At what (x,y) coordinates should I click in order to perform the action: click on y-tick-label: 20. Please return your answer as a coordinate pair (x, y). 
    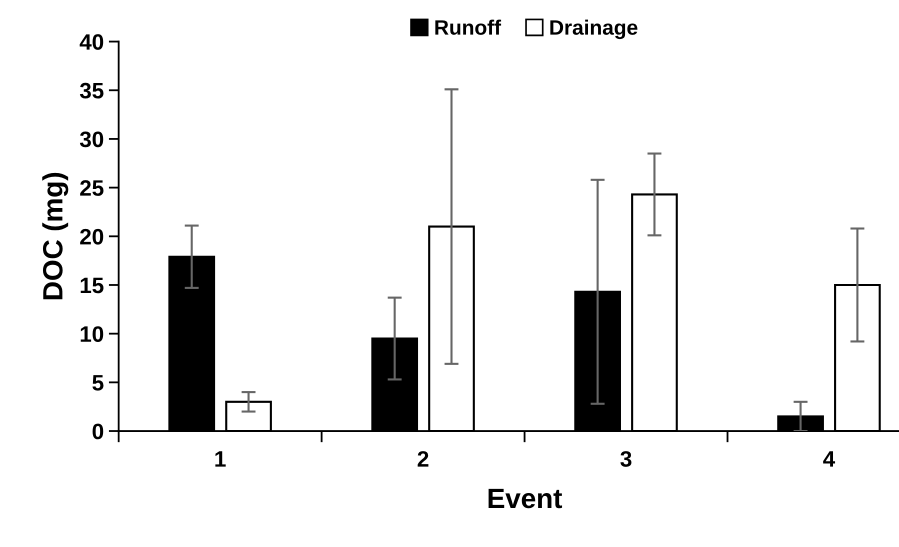
    Looking at the image, I should click on (92, 236).